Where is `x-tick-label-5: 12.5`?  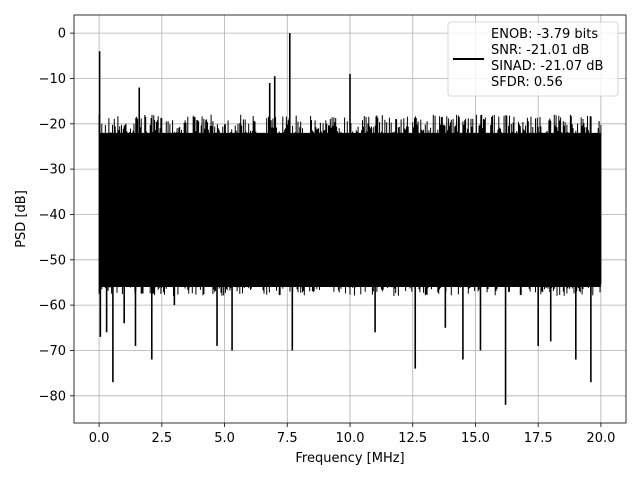 x-tick-label-5: 12.5 is located at coordinates (412, 438).